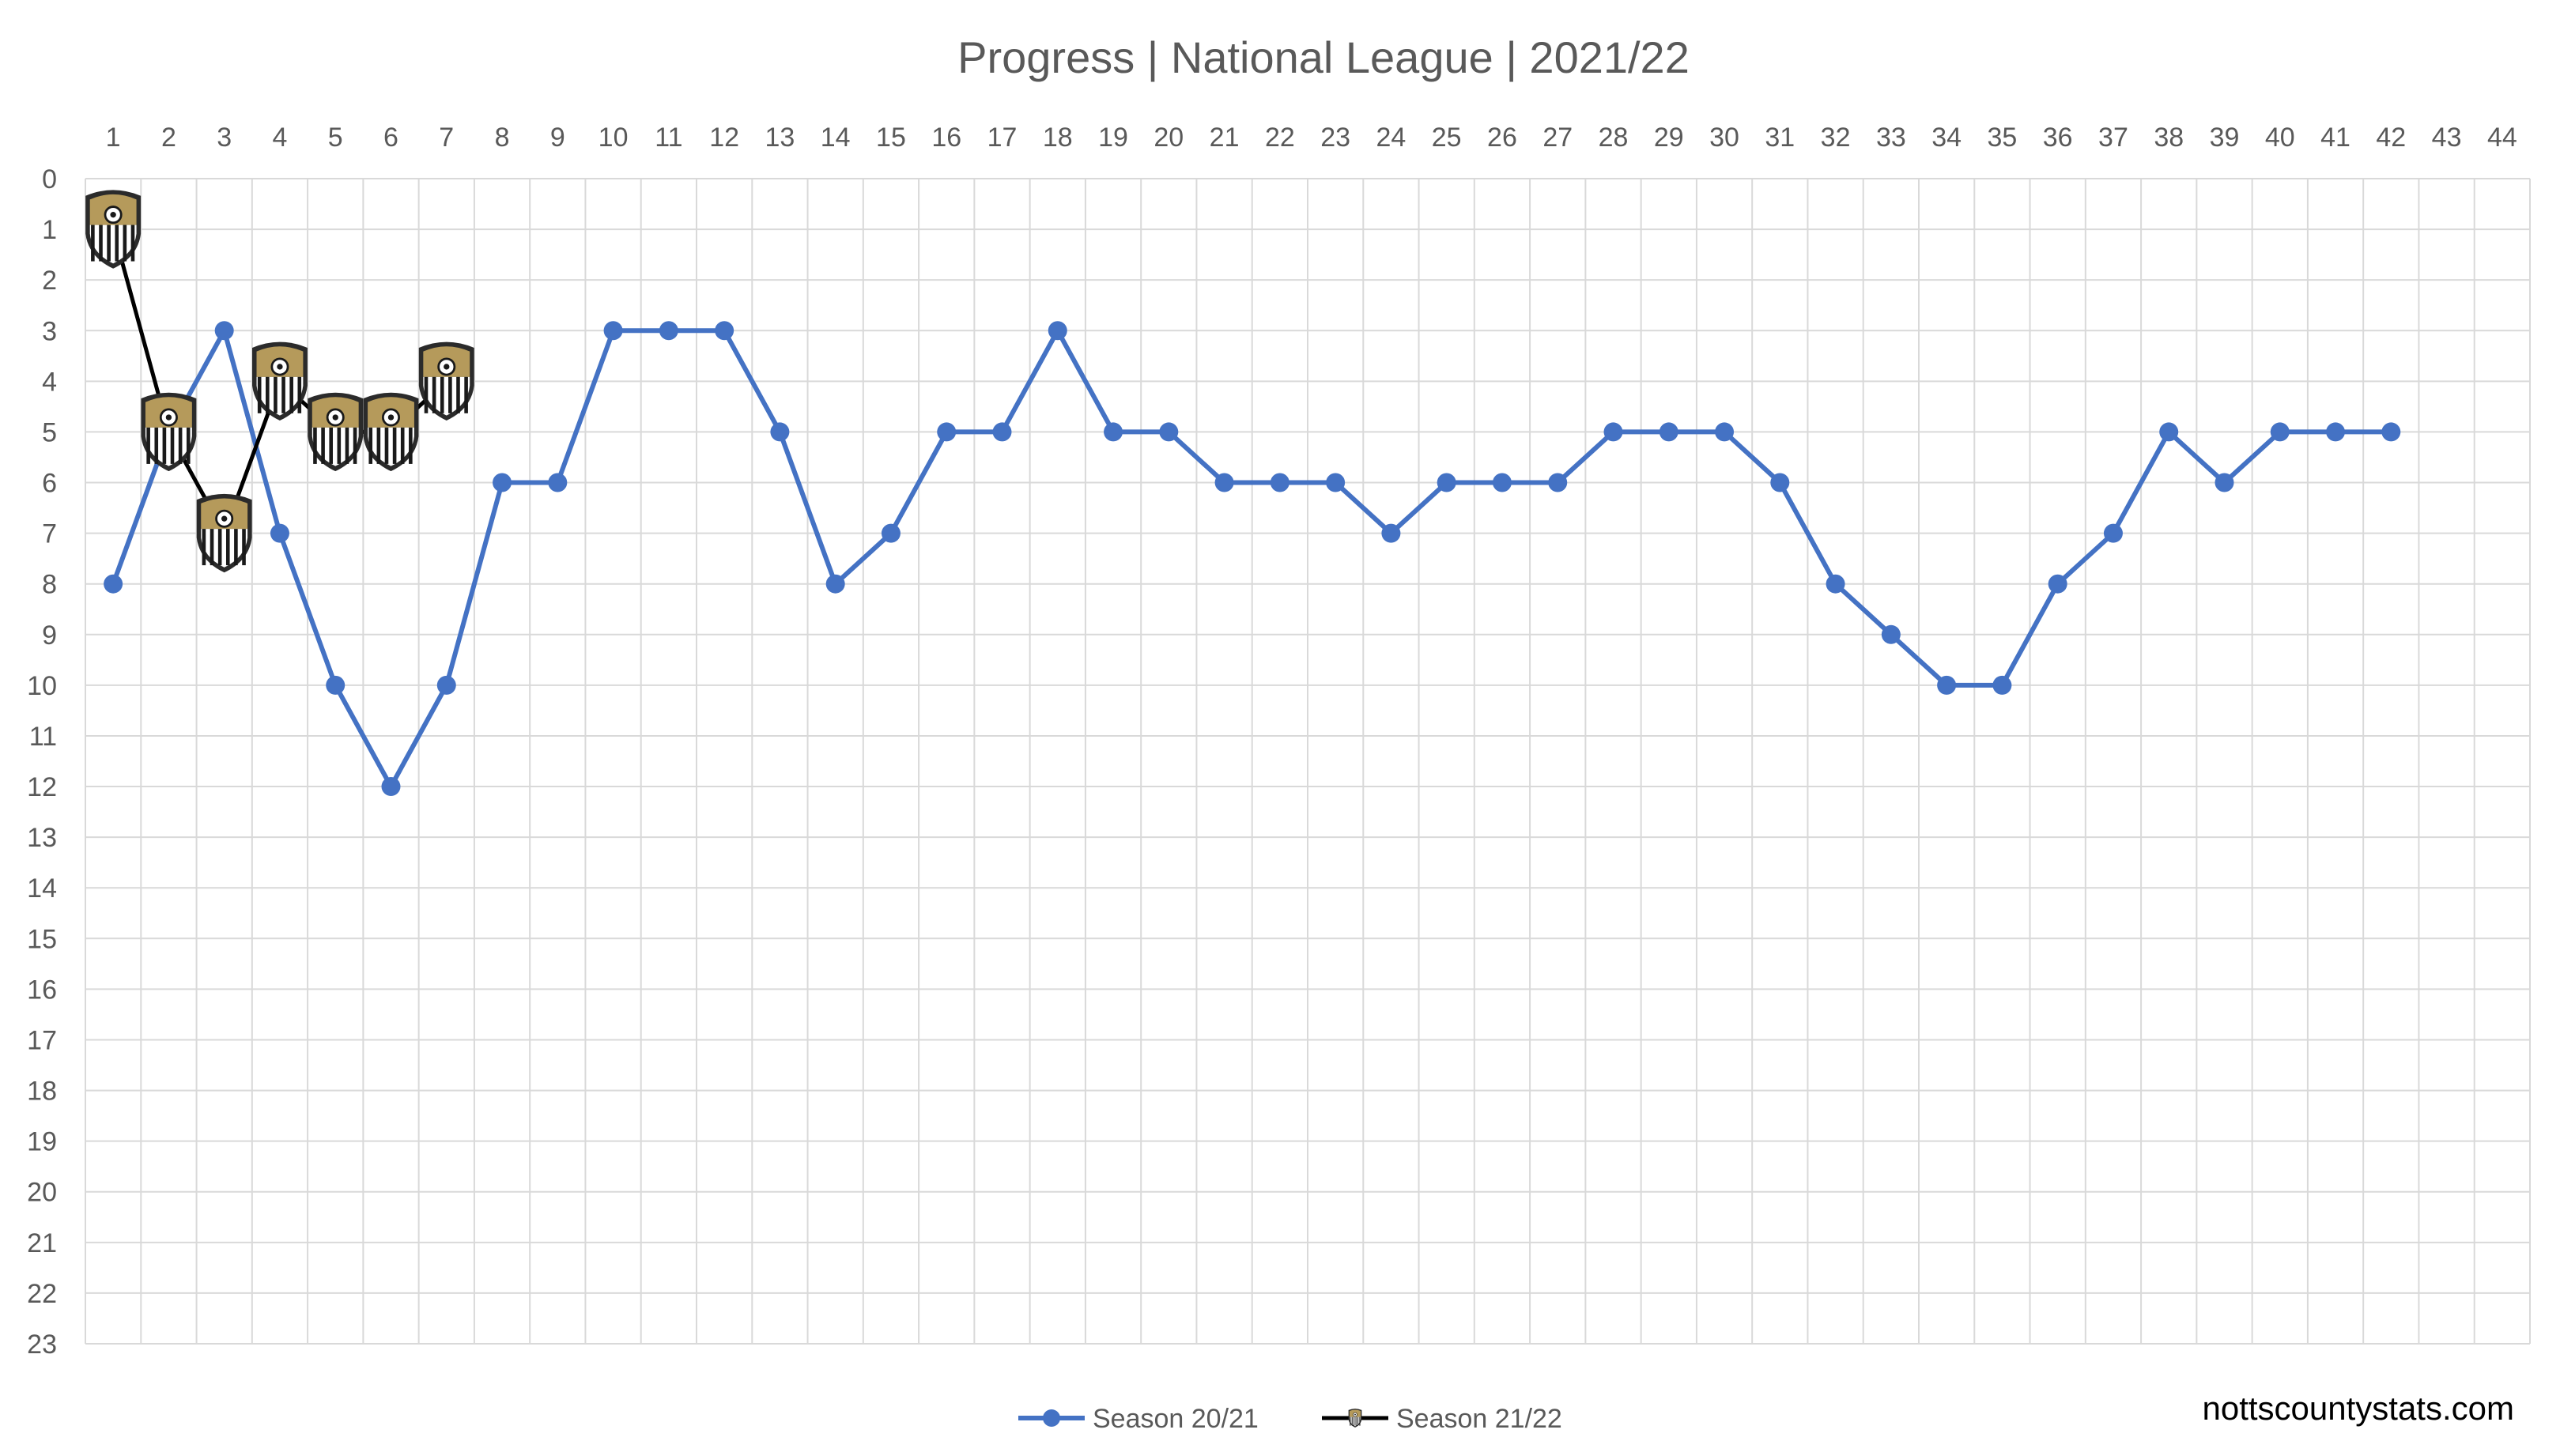  I want to click on x-tick-label: 15, so click(891, 138).